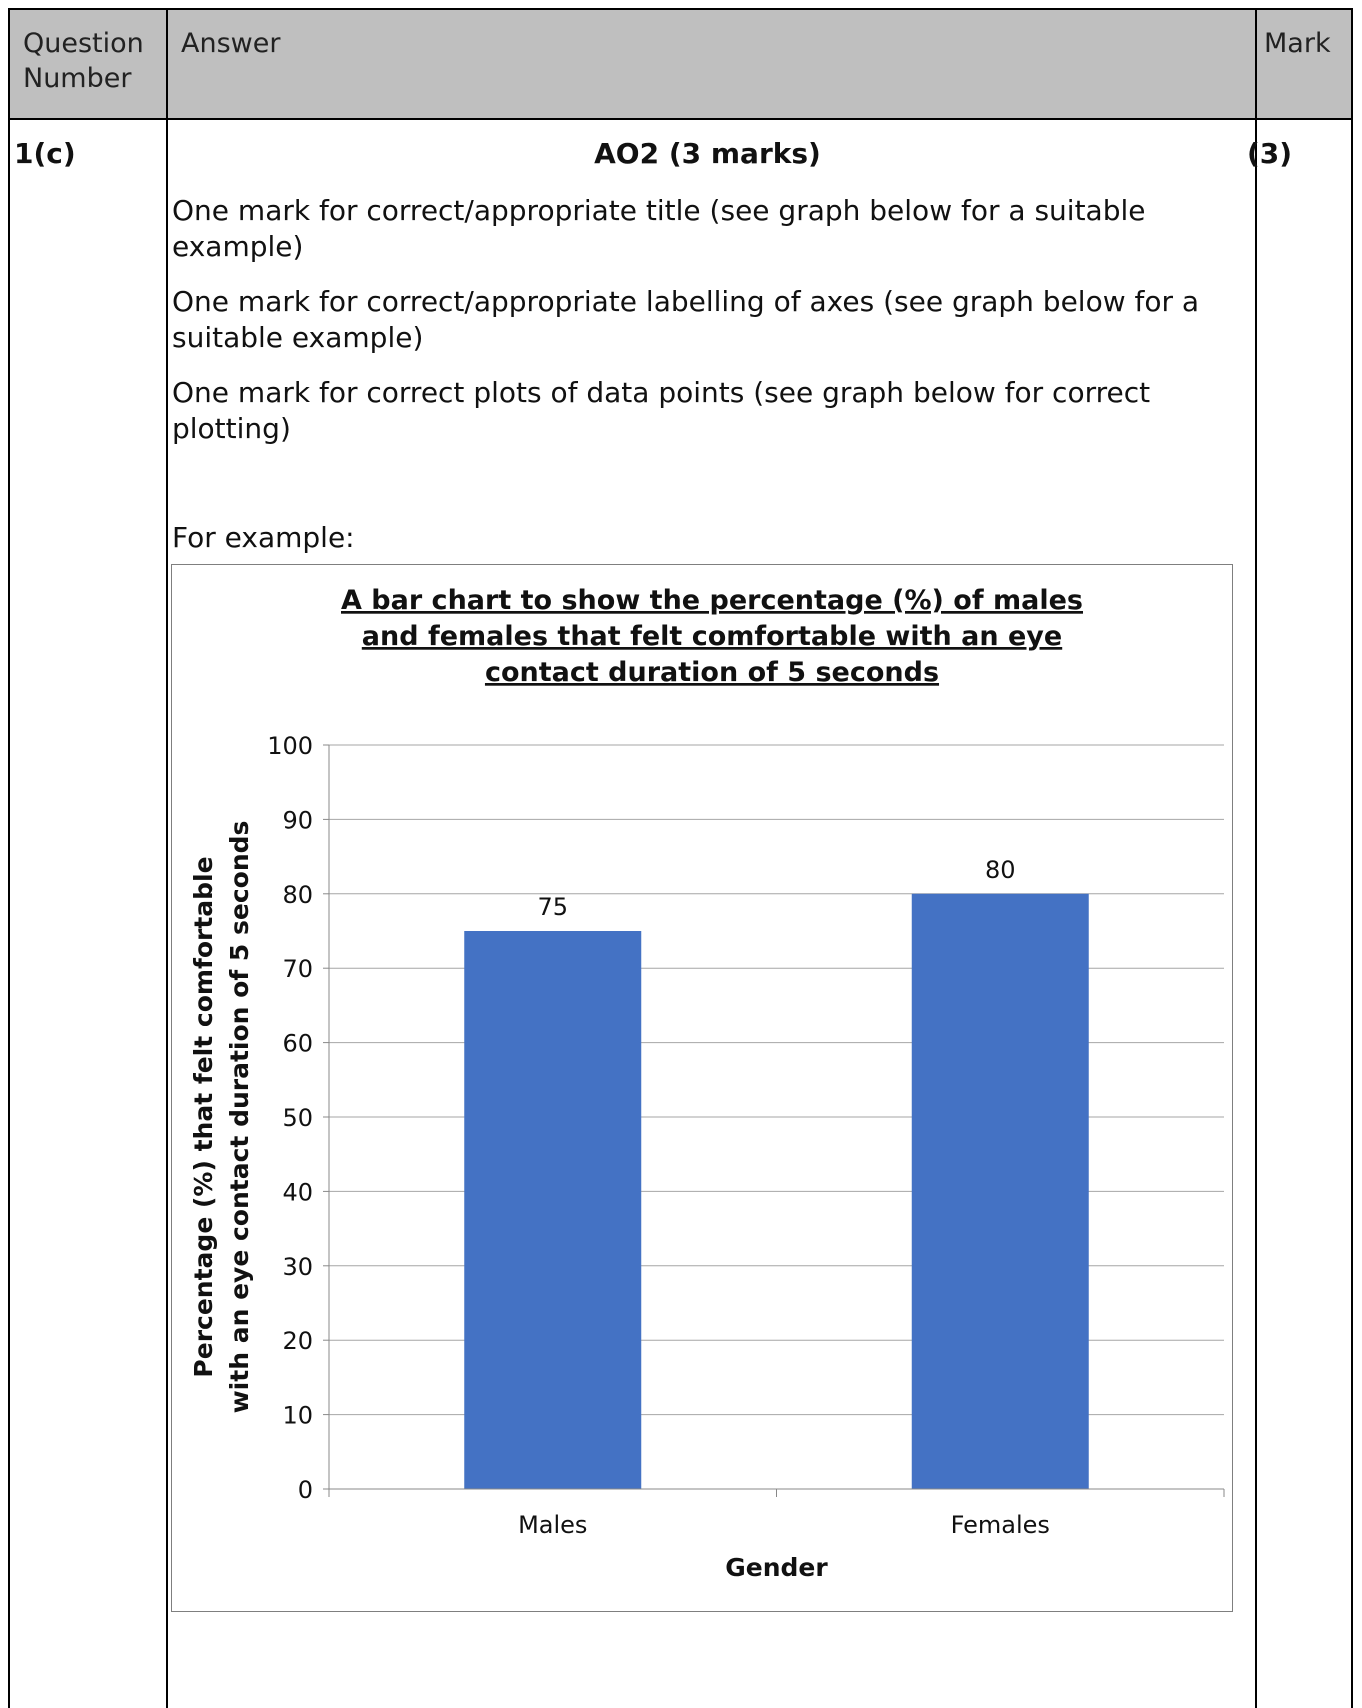 This screenshot has width=1362, height=1708. What do you see at coordinates (297, 1192) in the screenshot?
I see `y-tick-label: 40` at bounding box center [297, 1192].